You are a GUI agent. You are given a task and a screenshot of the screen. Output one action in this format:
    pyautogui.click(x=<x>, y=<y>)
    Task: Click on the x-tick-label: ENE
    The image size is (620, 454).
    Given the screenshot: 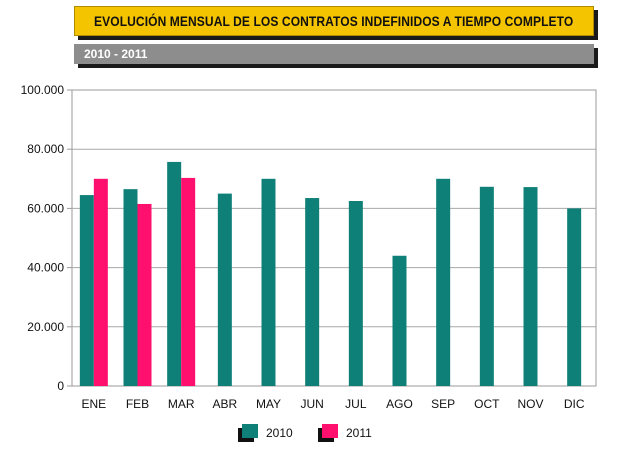 What is the action you would take?
    pyautogui.click(x=93, y=404)
    